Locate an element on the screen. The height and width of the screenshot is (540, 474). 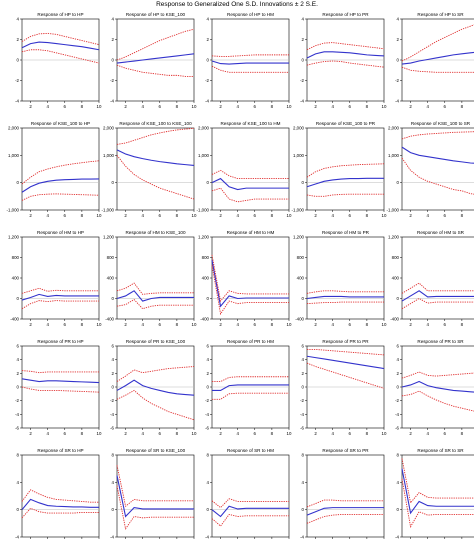
y-tick-label: 1,000 is located at coordinates (394, 155).